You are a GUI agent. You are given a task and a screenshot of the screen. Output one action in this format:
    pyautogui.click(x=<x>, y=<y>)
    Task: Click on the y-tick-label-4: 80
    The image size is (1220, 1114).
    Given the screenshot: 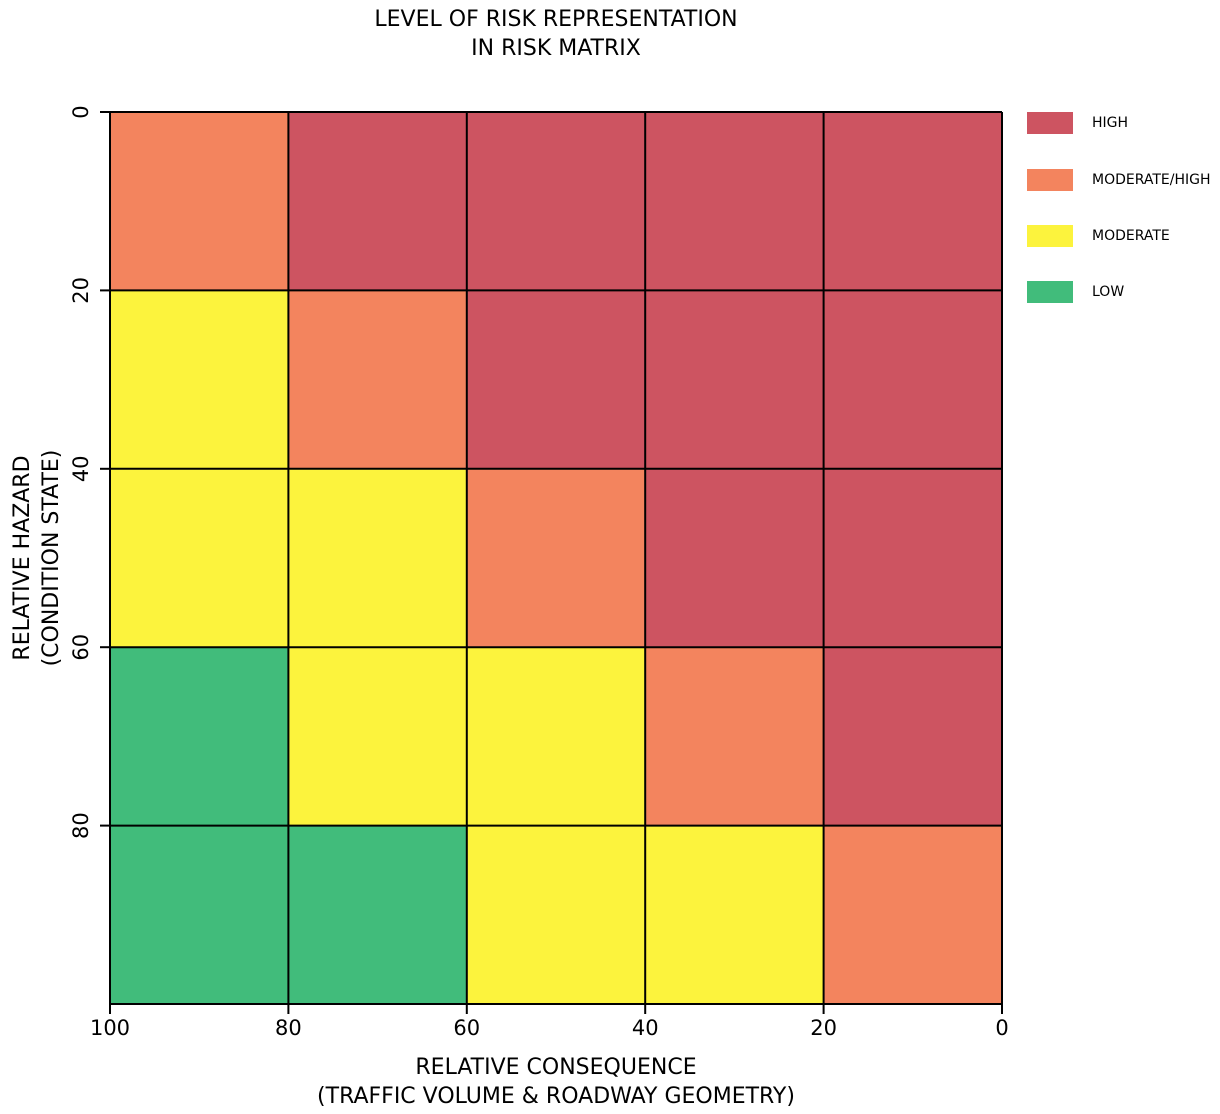 What is the action you would take?
    pyautogui.click(x=81, y=825)
    